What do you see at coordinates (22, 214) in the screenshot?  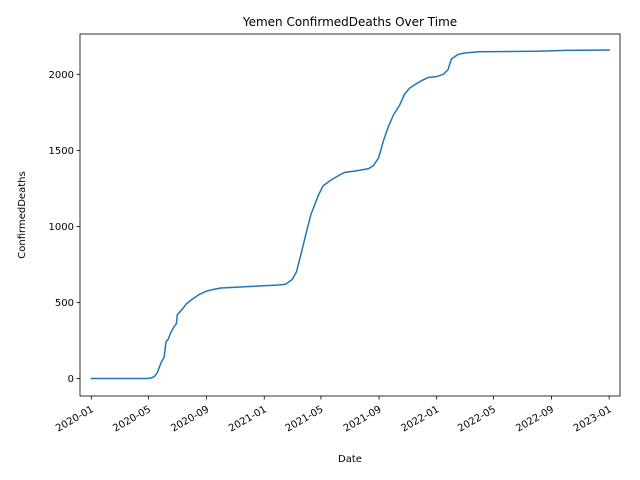 I see `y-axis-label: ConfirmedDeaths` at bounding box center [22, 214].